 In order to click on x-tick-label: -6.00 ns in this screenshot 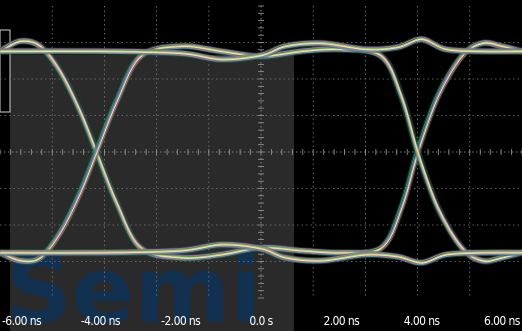, I will do `click(22, 321)`.